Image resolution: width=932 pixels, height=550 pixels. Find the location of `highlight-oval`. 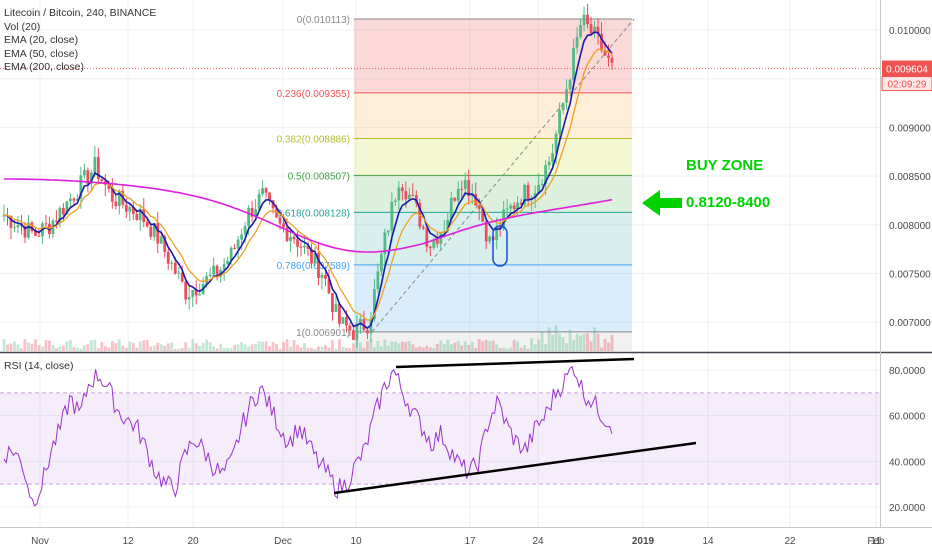

highlight-oval is located at coordinates (500, 246).